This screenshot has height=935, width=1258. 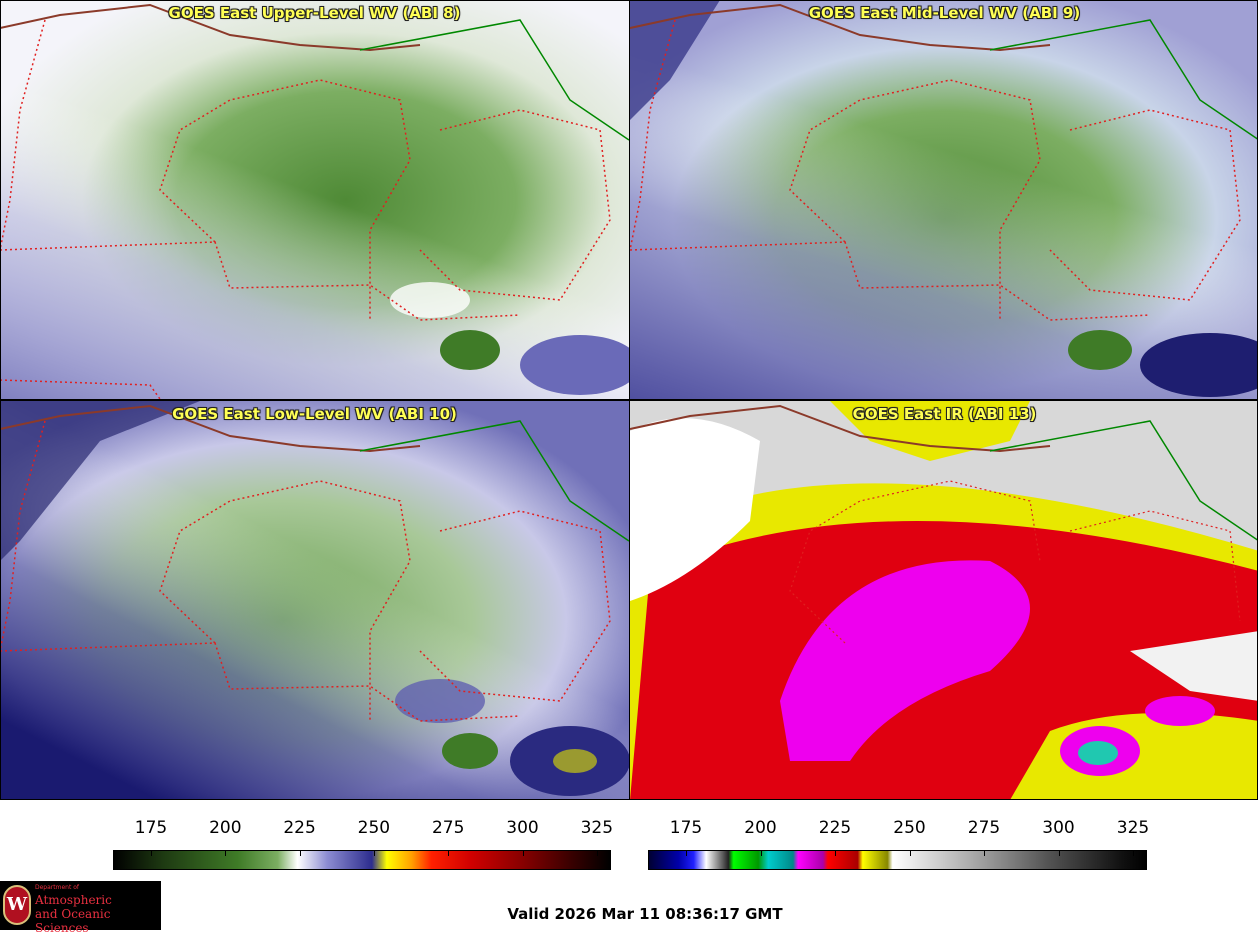 What do you see at coordinates (629, 400) in the screenshot?
I see `panel-divider-horizontal` at bounding box center [629, 400].